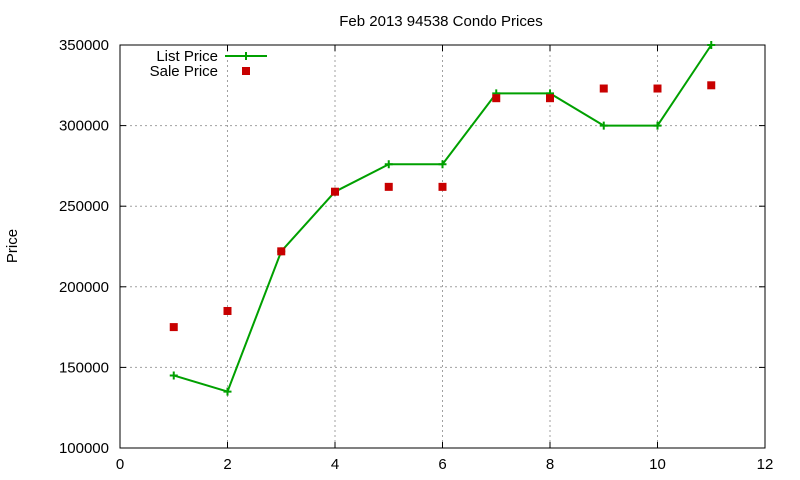 This screenshot has height=480, width=800. What do you see at coordinates (657, 464) in the screenshot?
I see `x-tick-label: 10` at bounding box center [657, 464].